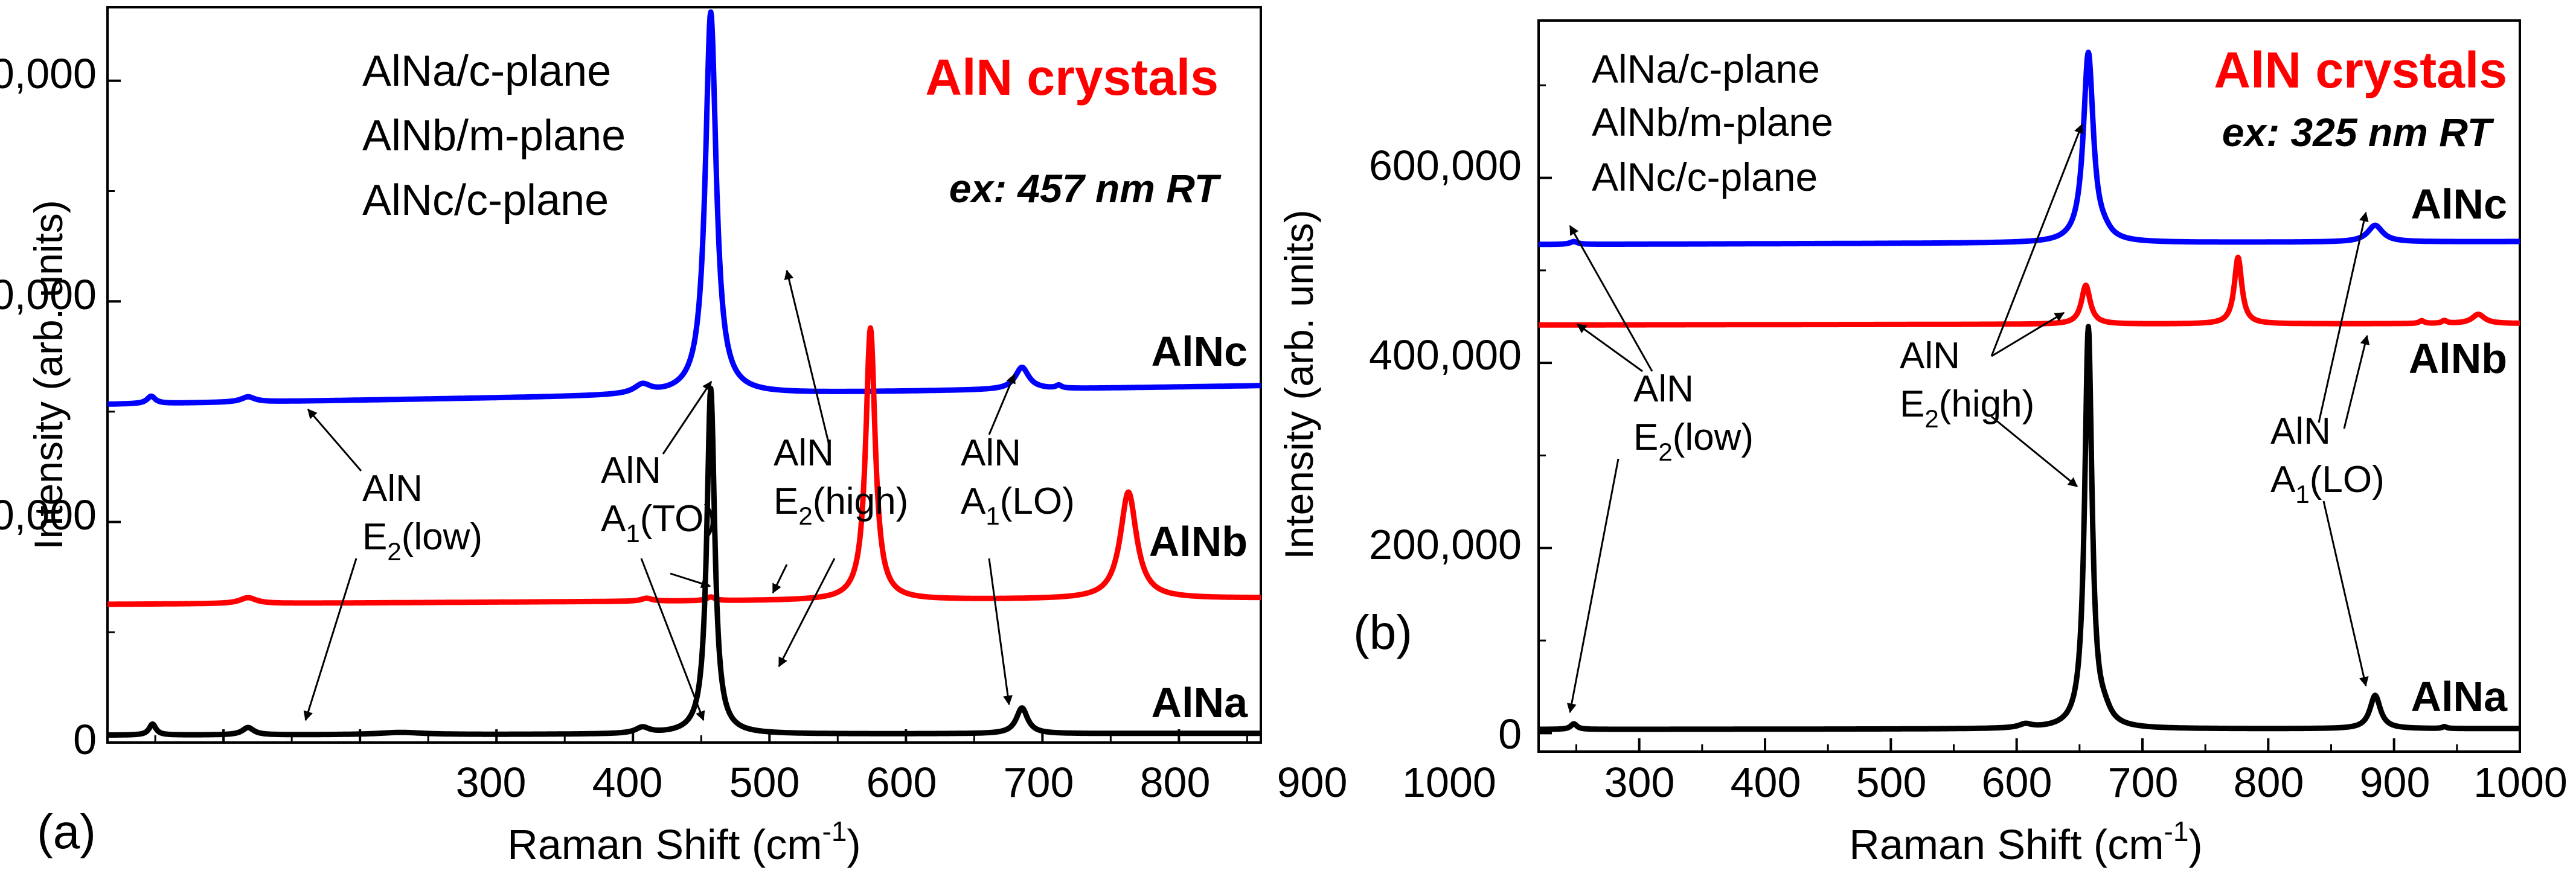 The height and width of the screenshot is (882, 2576). I want to click on y-tick-label: 300,000, so click(48, 514).